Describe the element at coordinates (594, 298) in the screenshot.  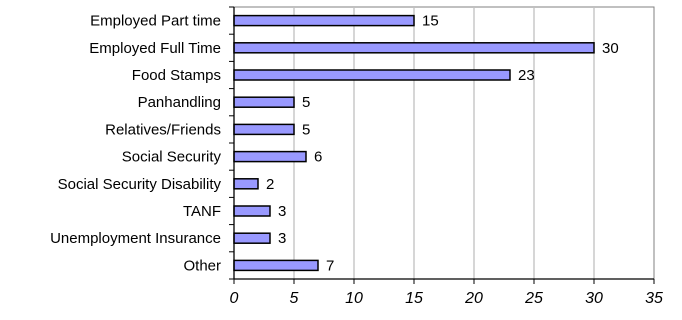
I see `x-tick-label: 30` at that location.